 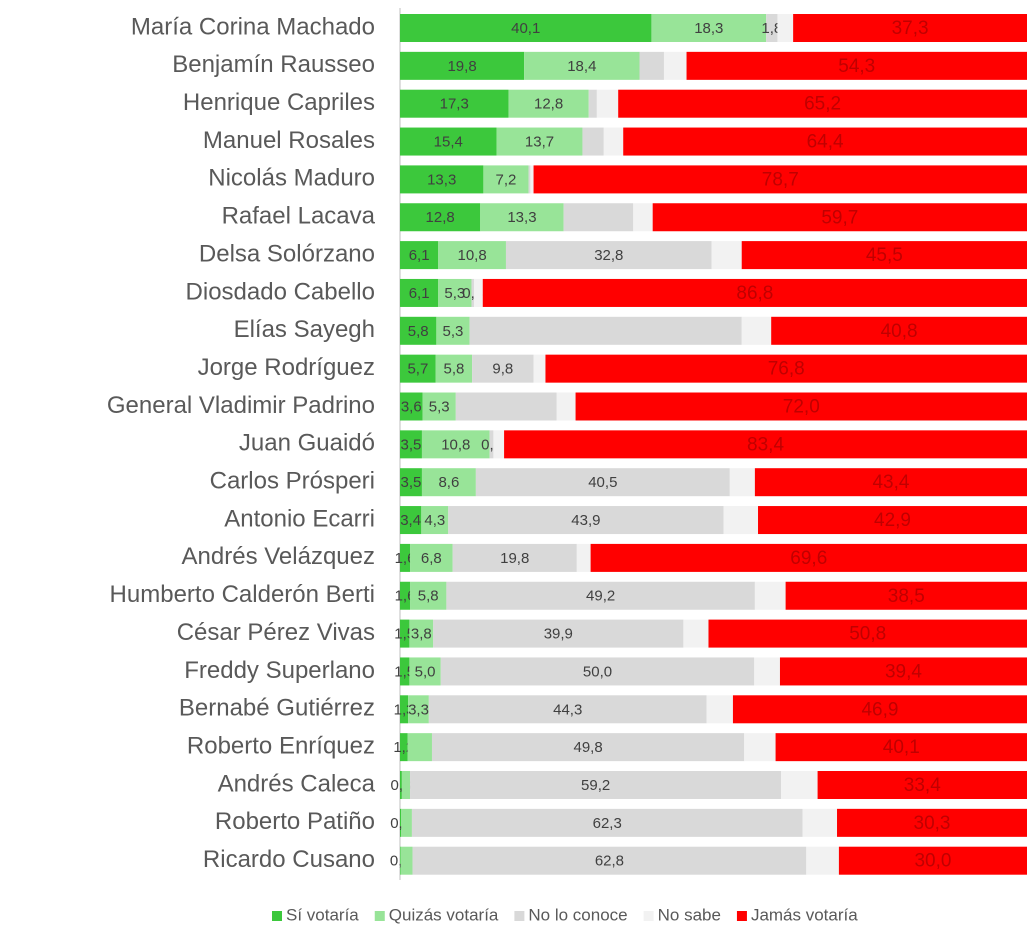 I want to click on category-label: Delsa Solórzano, so click(x=287, y=253).